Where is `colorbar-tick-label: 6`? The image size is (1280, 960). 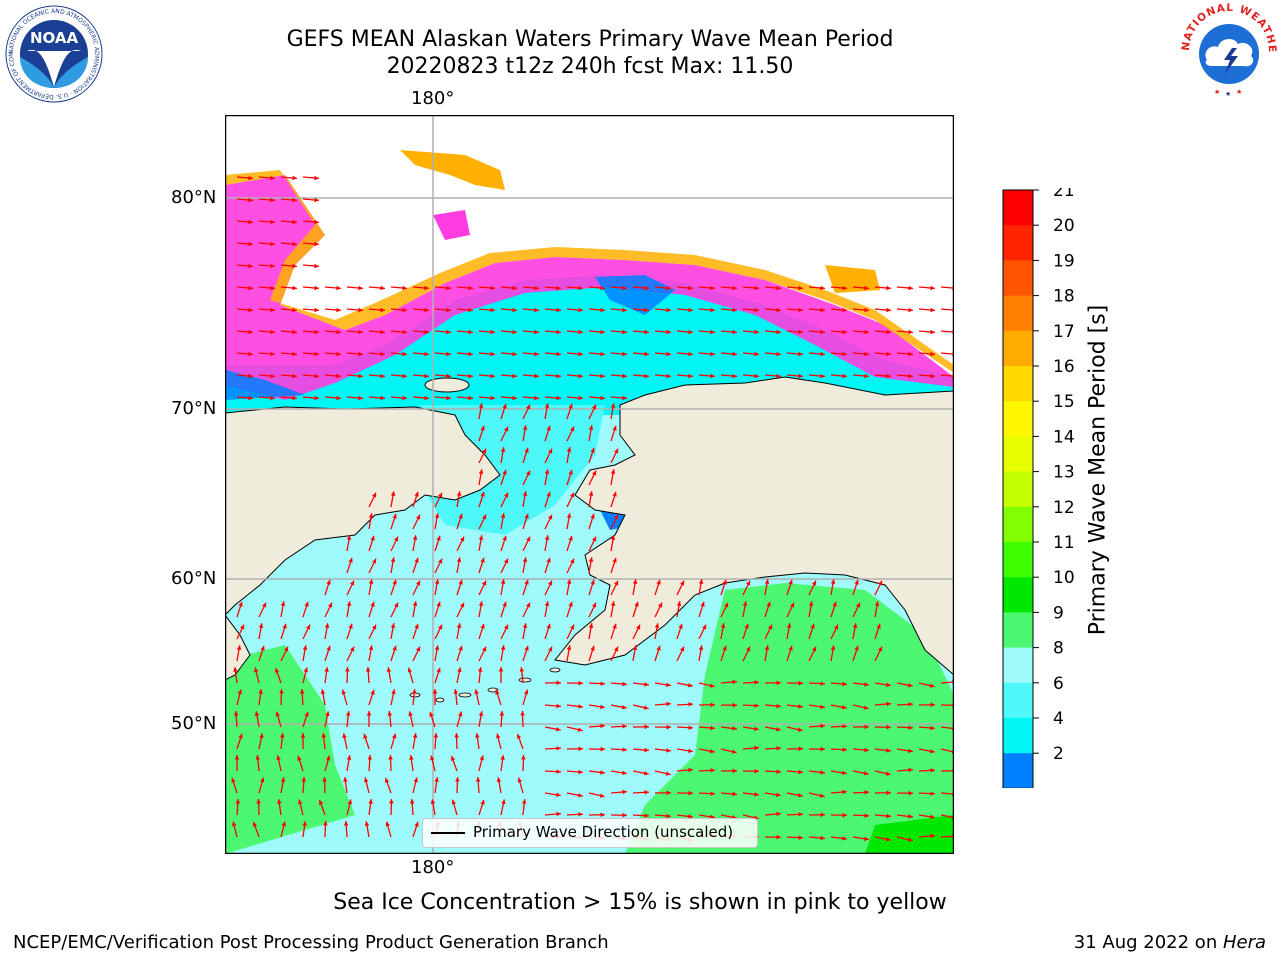
colorbar-tick-label: 6 is located at coordinates (1058, 684).